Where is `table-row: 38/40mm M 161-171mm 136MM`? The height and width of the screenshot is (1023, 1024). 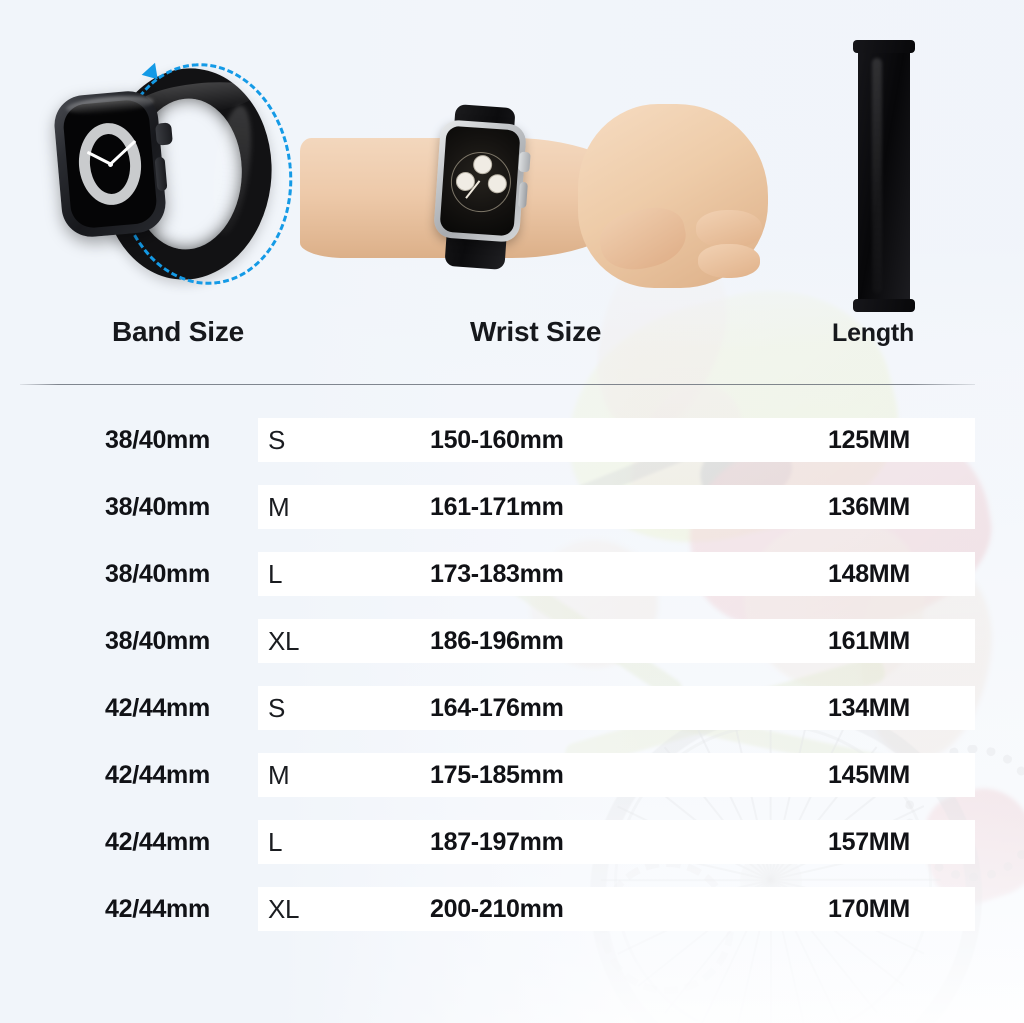 table-row: 38/40mm M 161-171mm 136MM is located at coordinates (512, 507).